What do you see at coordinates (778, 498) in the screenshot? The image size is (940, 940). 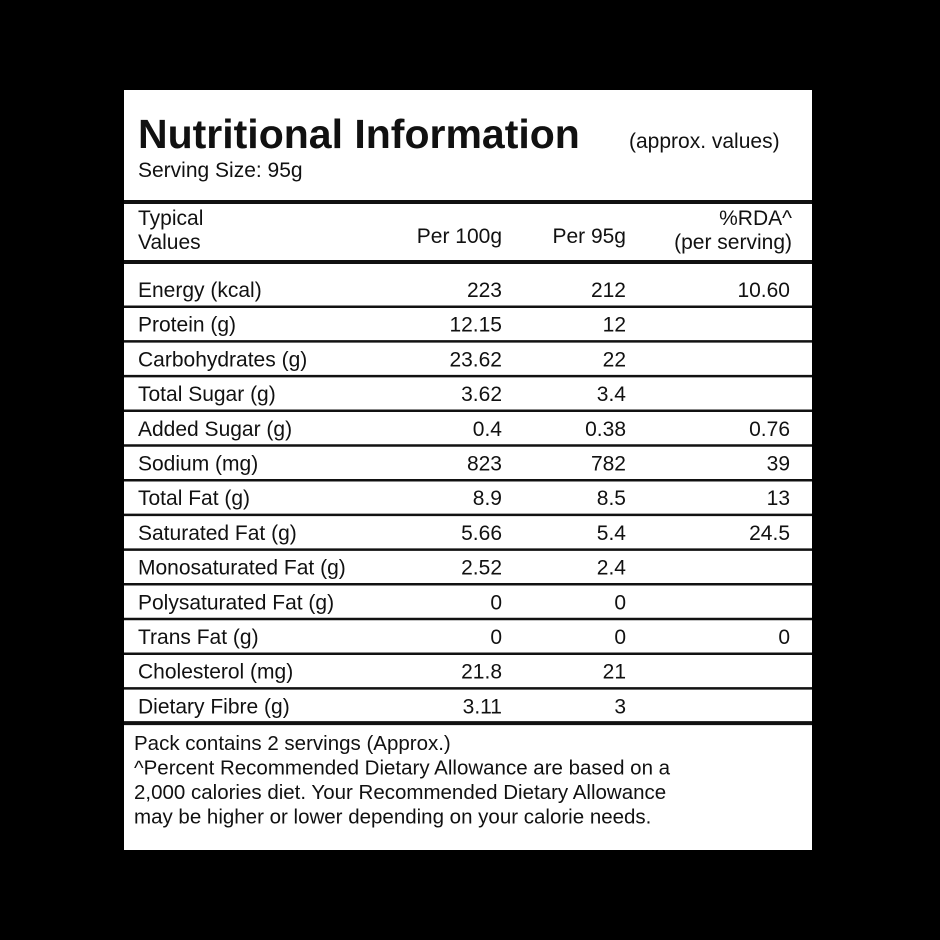 I see `cell: 13` at bounding box center [778, 498].